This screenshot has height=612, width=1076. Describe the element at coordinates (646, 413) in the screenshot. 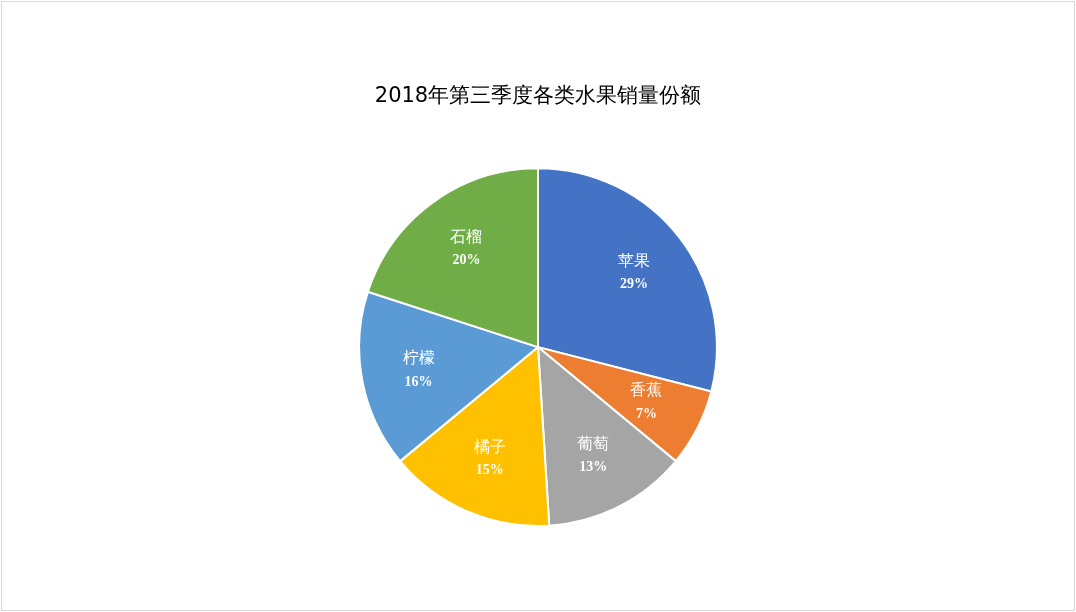

I see `data-label: 7%` at that location.